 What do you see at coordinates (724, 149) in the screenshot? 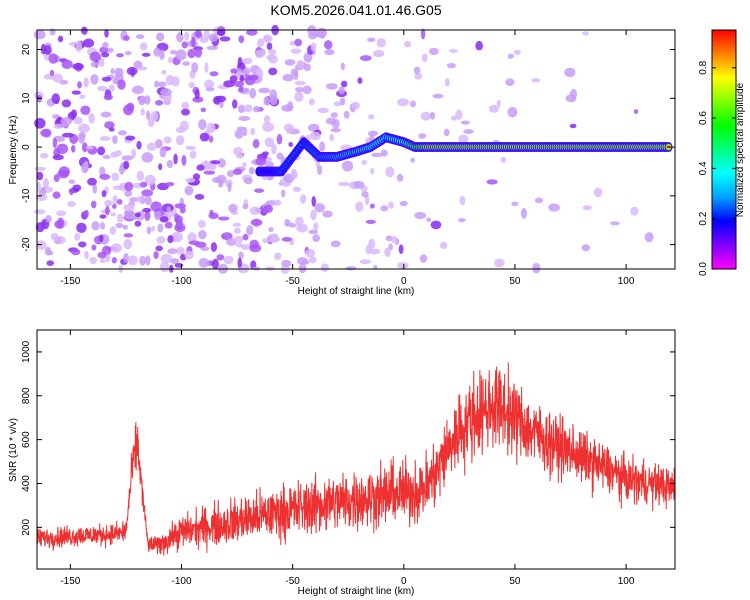
I see `colorbar-frame` at bounding box center [724, 149].